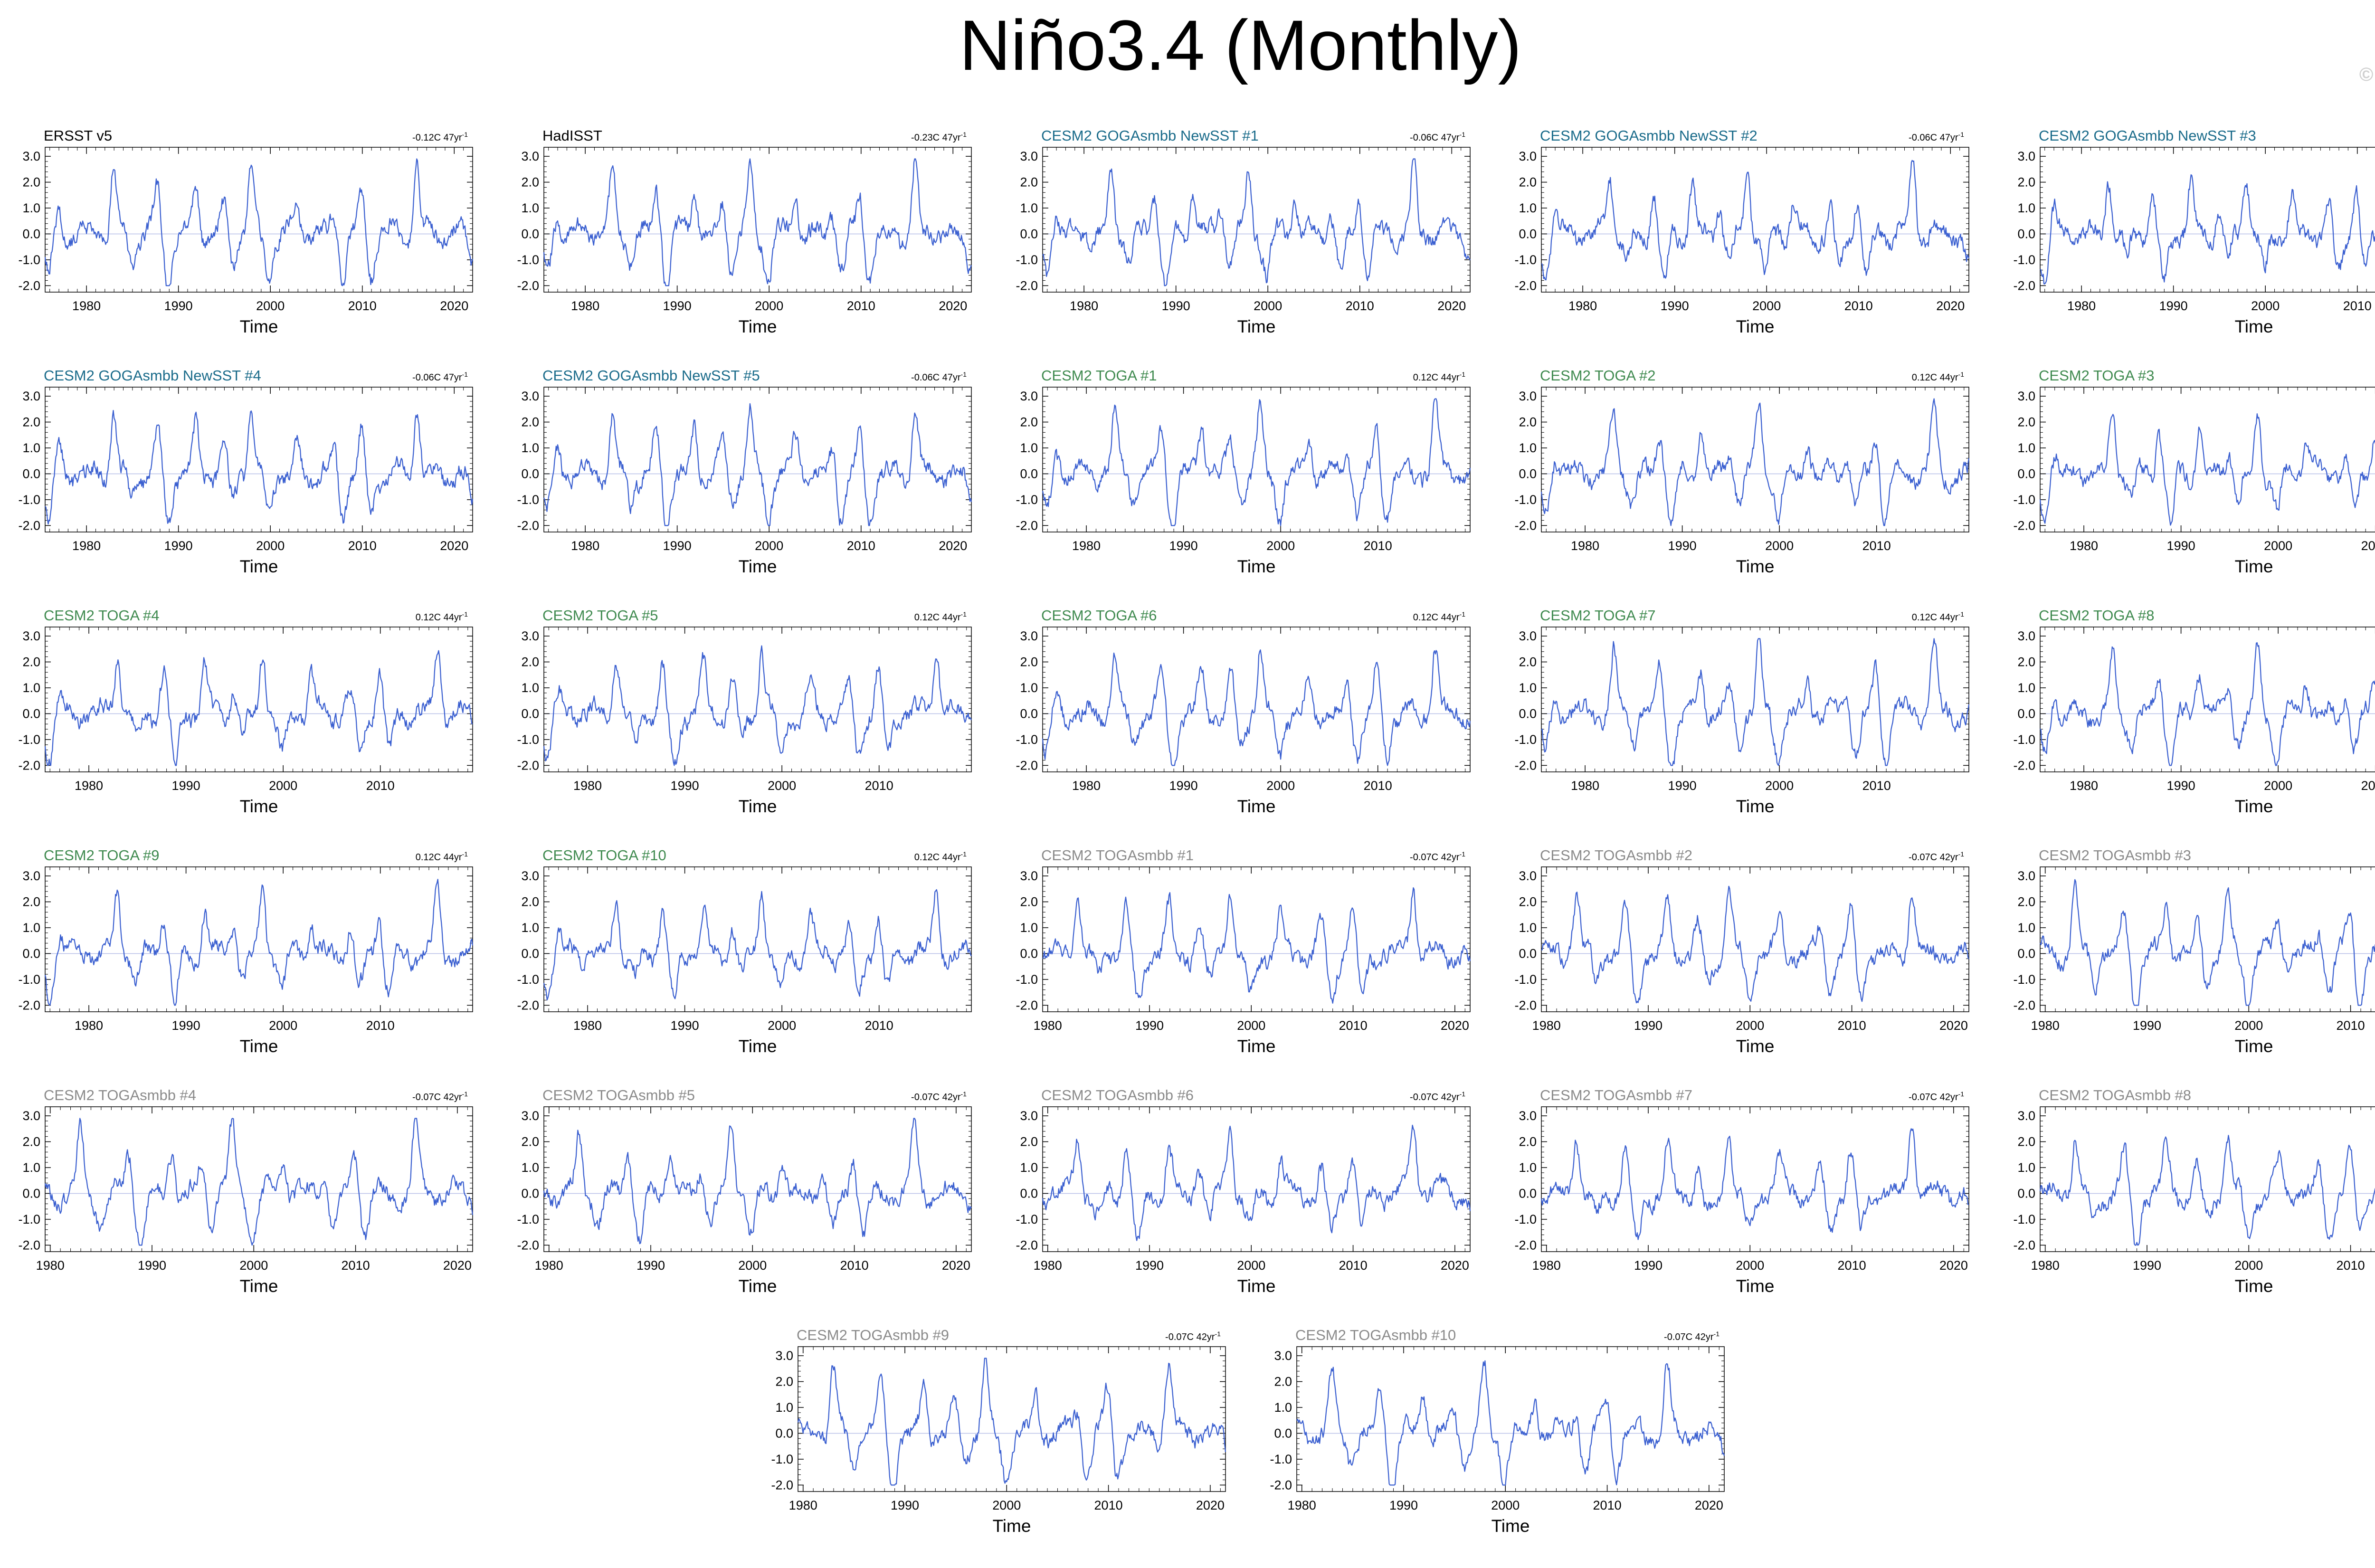  I want to click on watermark: © CVDP-LE, so click(2367, 74).